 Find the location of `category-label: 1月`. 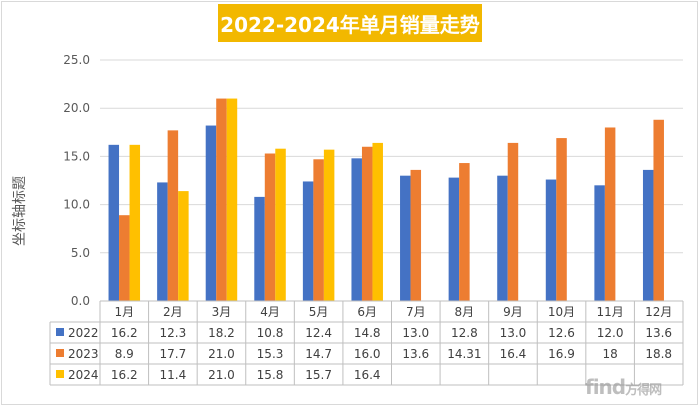

category-label: 1月 is located at coordinates (124, 312).